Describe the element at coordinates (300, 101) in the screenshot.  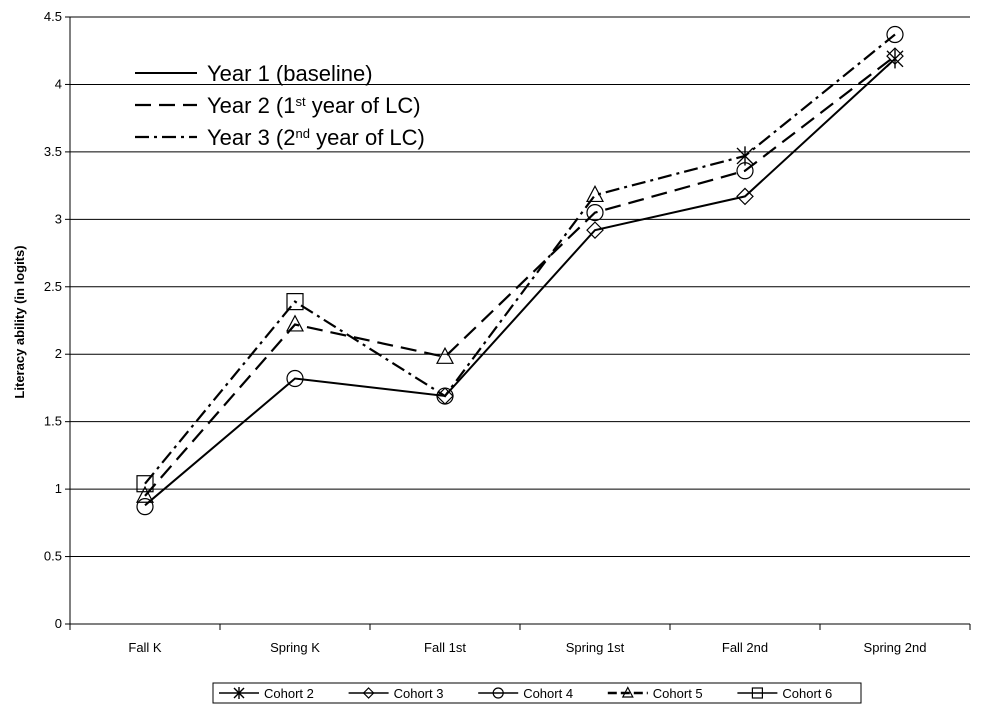
I see `legend-superscript: st` at that location.